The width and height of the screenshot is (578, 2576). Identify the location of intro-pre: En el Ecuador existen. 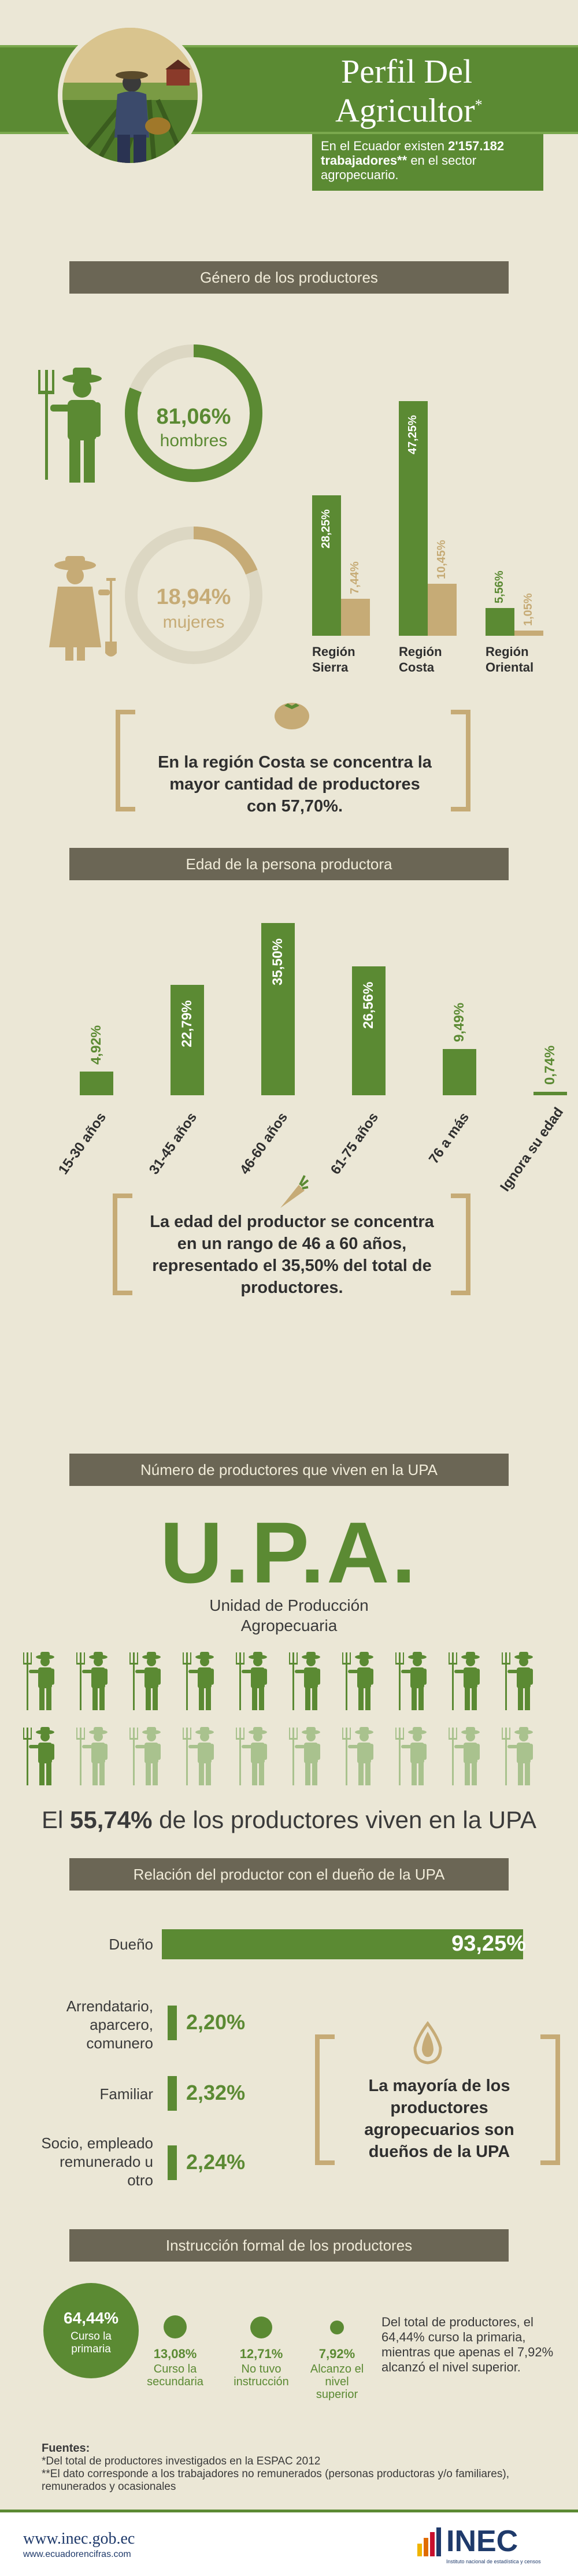
(383, 146).